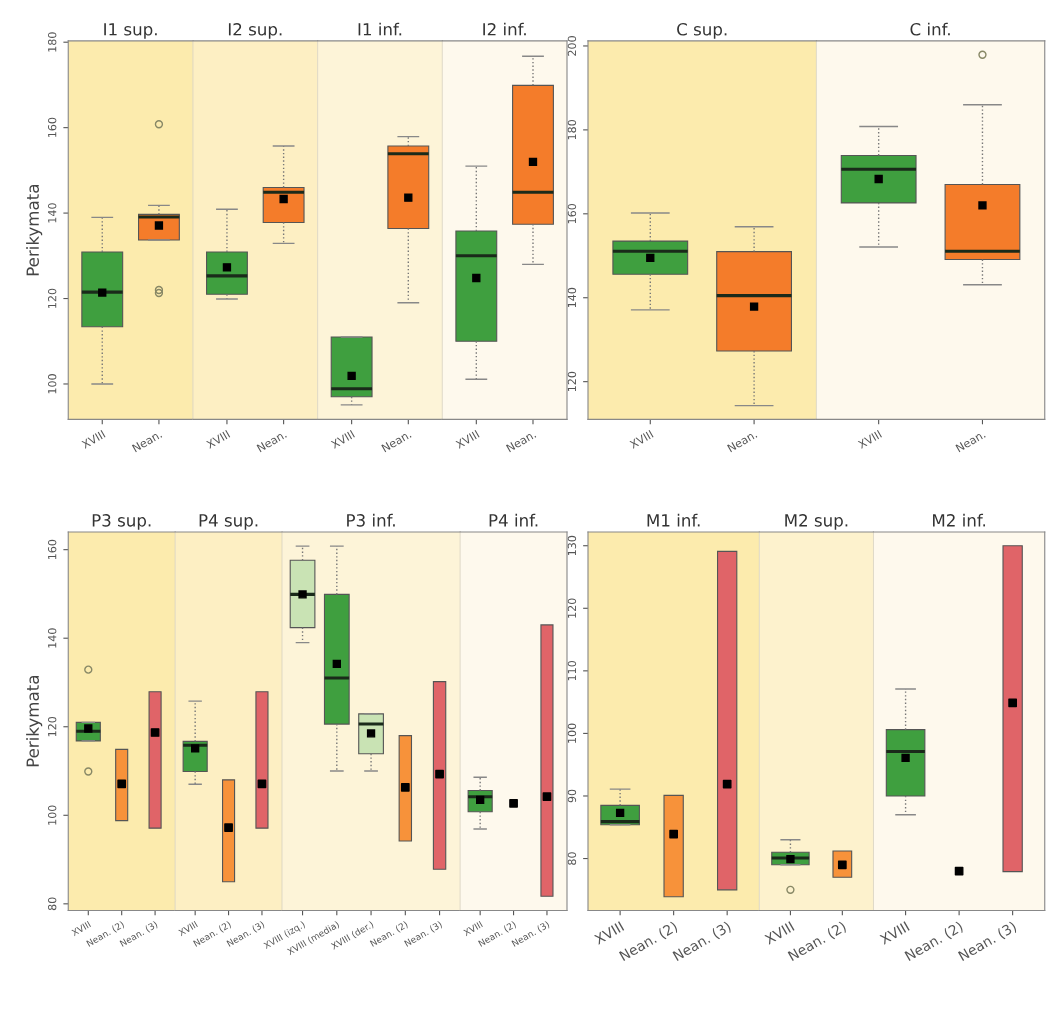 The image size is (1050, 1023). What do you see at coordinates (572, 46) in the screenshot?
I see `y-tick-label: 200` at bounding box center [572, 46].